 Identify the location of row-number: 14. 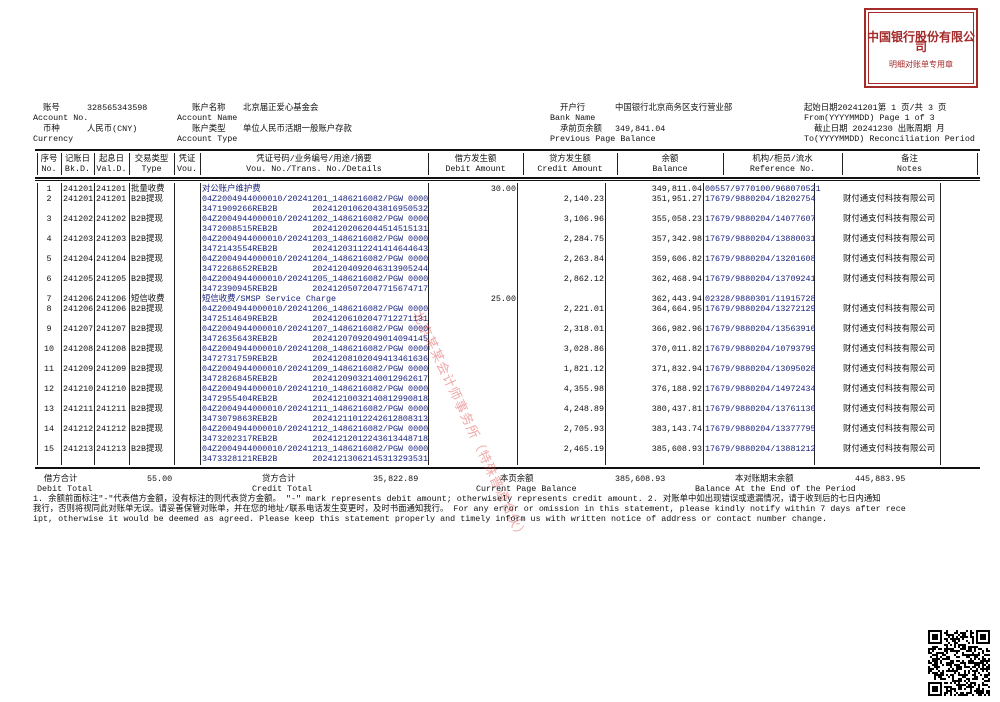
(49, 429).